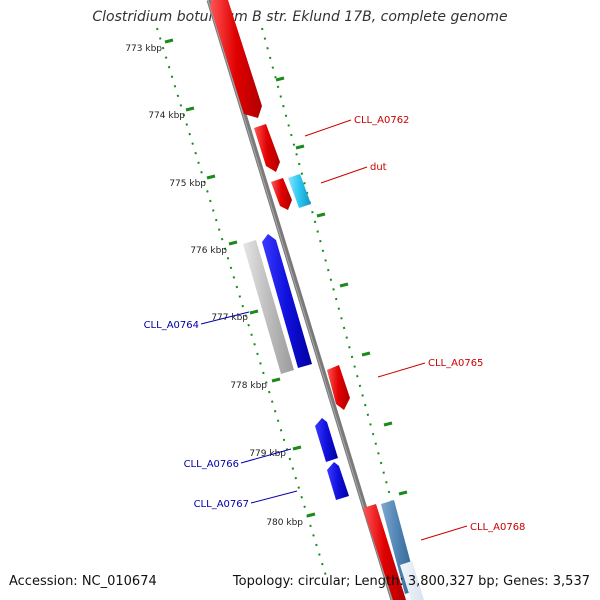 Image resolution: width=600 pixels, height=600 pixels. Describe the element at coordinates (221, 504) in the screenshot. I see `label-cll-a0767: CLL_A0767` at that location.